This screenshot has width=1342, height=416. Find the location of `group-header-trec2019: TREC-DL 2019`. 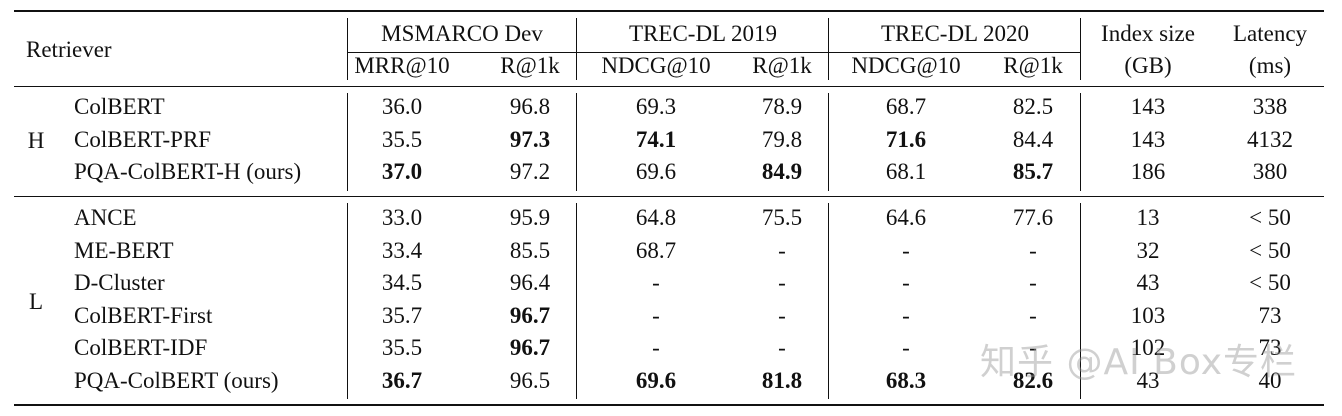

group-header-trec2019: TREC-DL 2019 is located at coordinates (703, 33).